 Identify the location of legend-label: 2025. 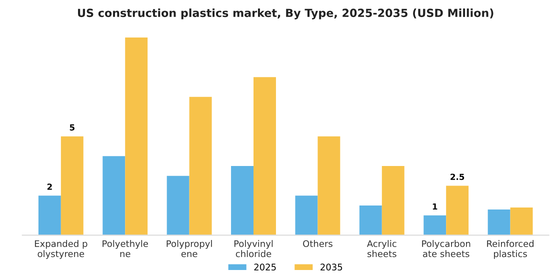
(265, 267).